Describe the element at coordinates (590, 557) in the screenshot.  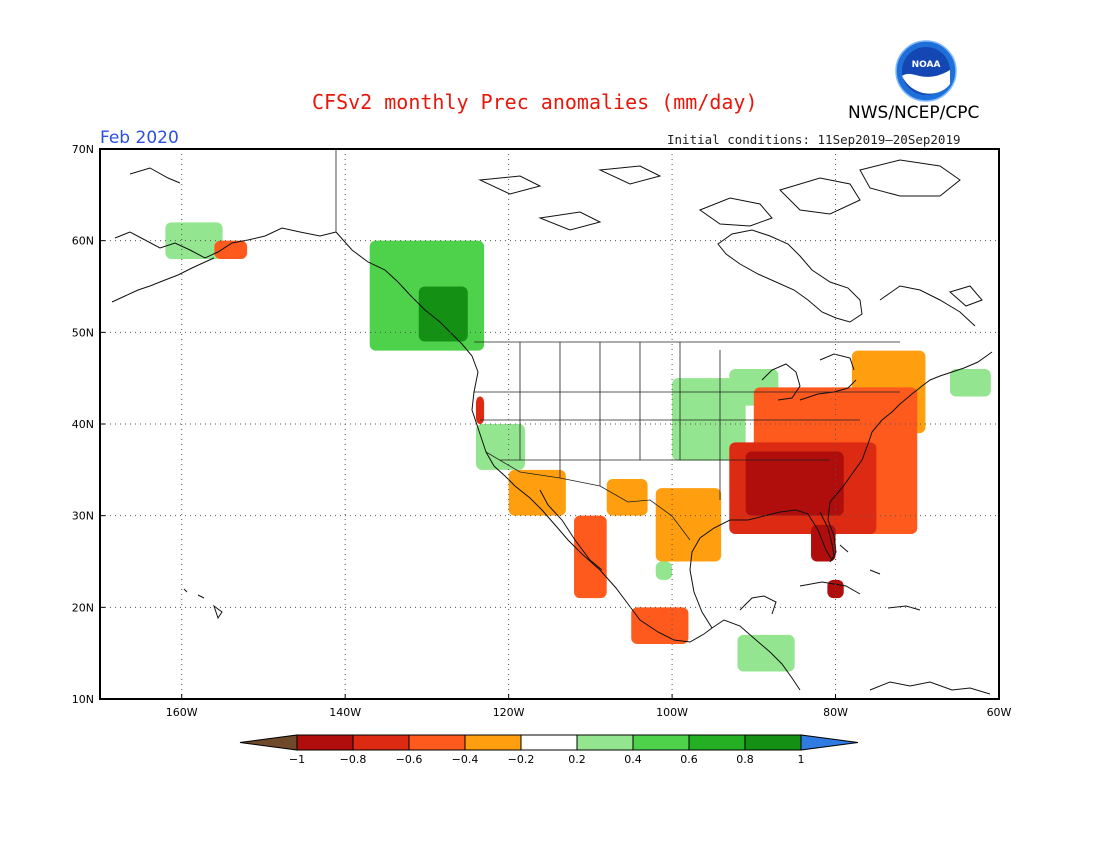
I see `baja-dry` at that location.